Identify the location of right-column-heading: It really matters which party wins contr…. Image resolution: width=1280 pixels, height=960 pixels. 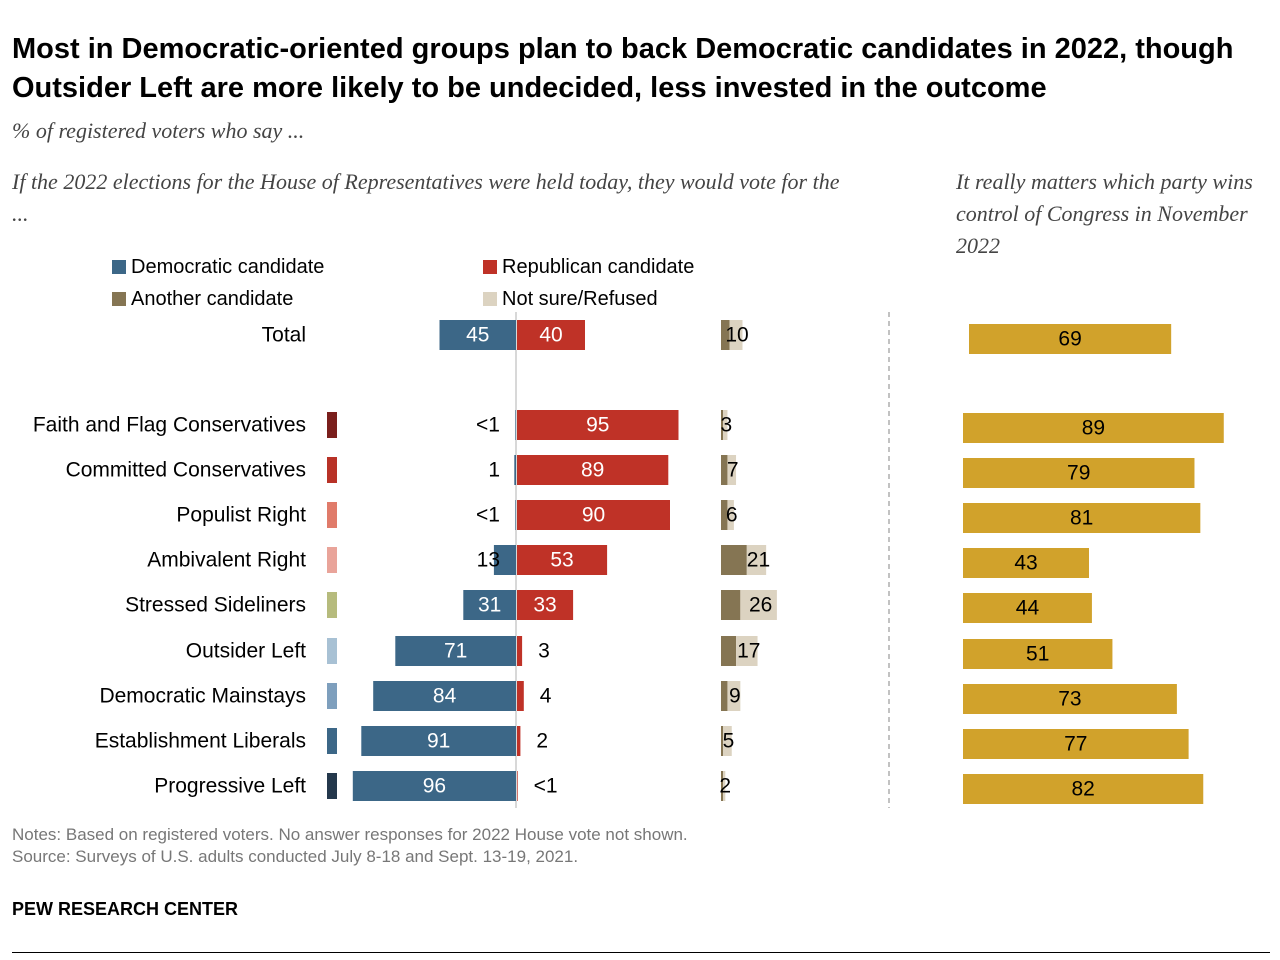
(1104, 213).